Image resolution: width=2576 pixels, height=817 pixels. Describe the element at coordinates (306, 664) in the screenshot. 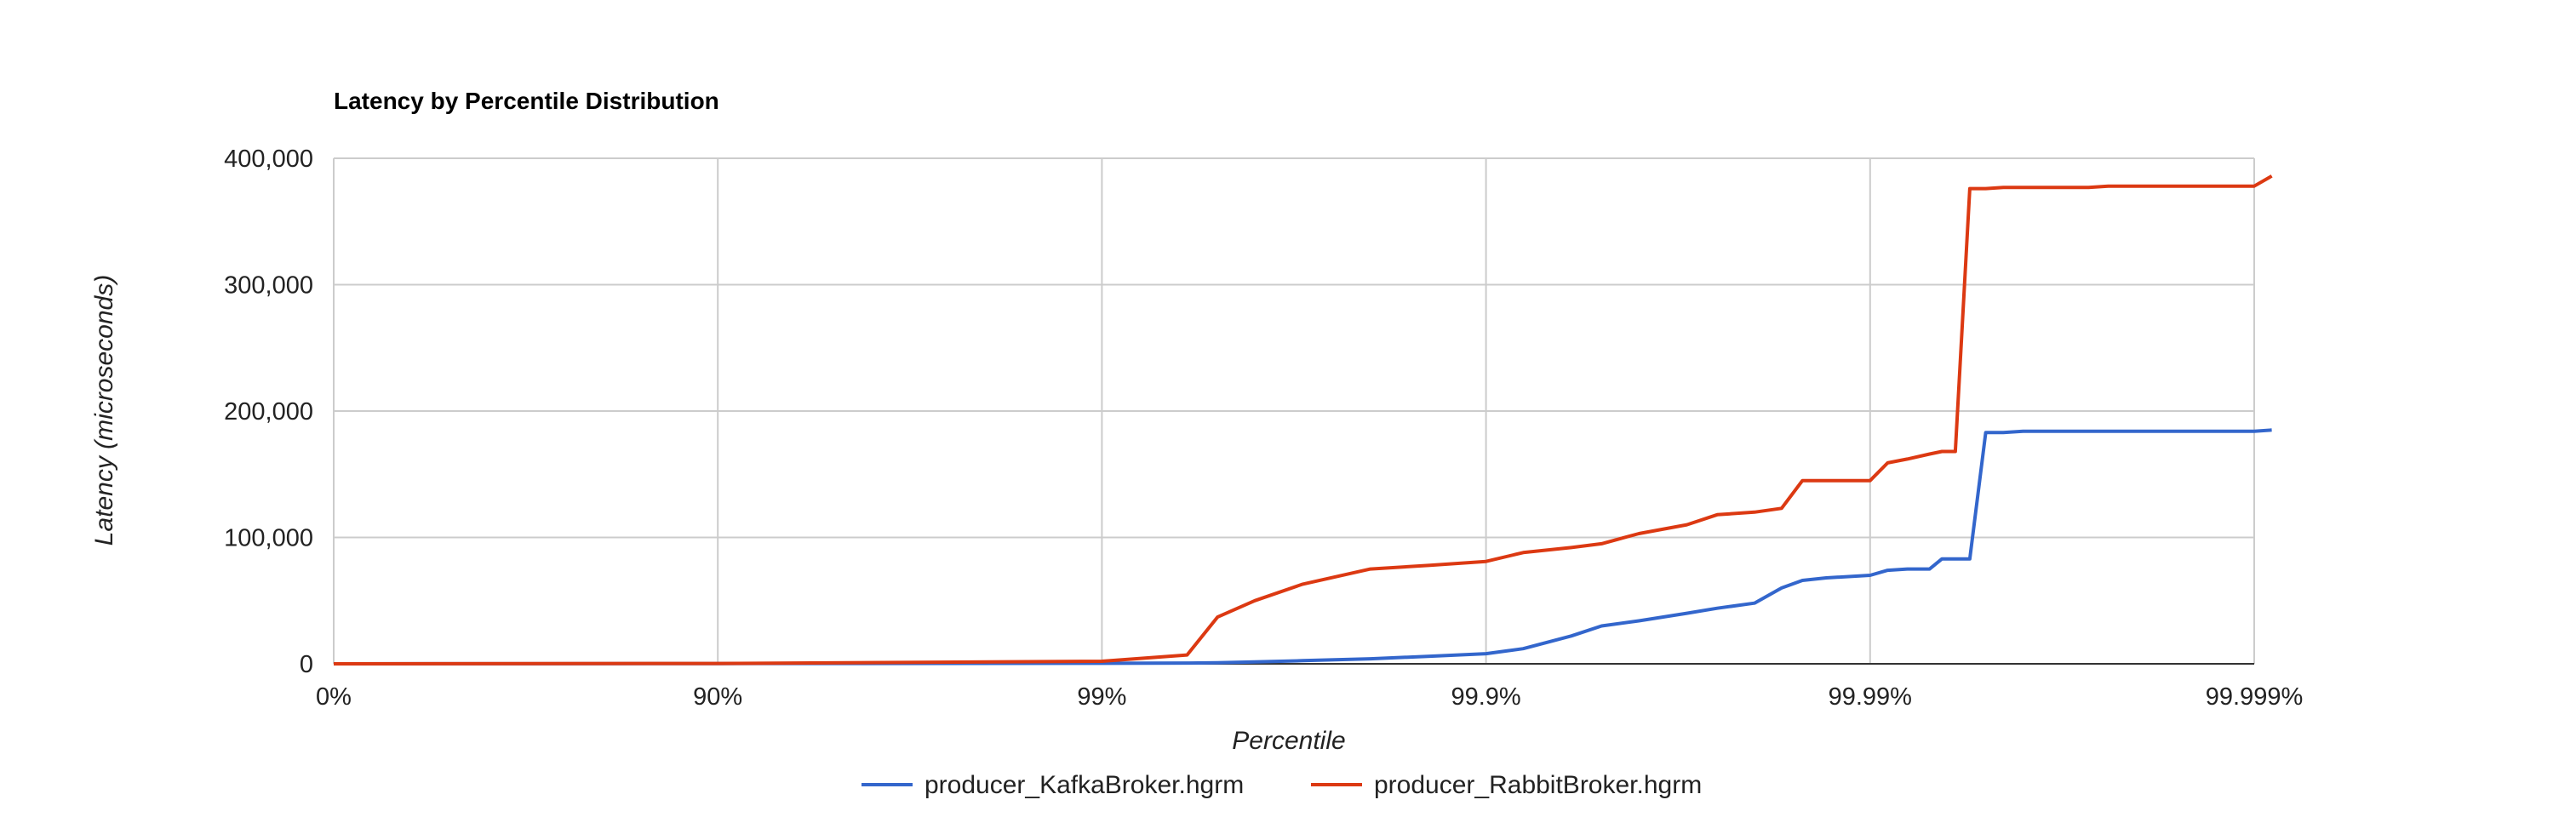

I see `y-tick-label: 0` at that location.